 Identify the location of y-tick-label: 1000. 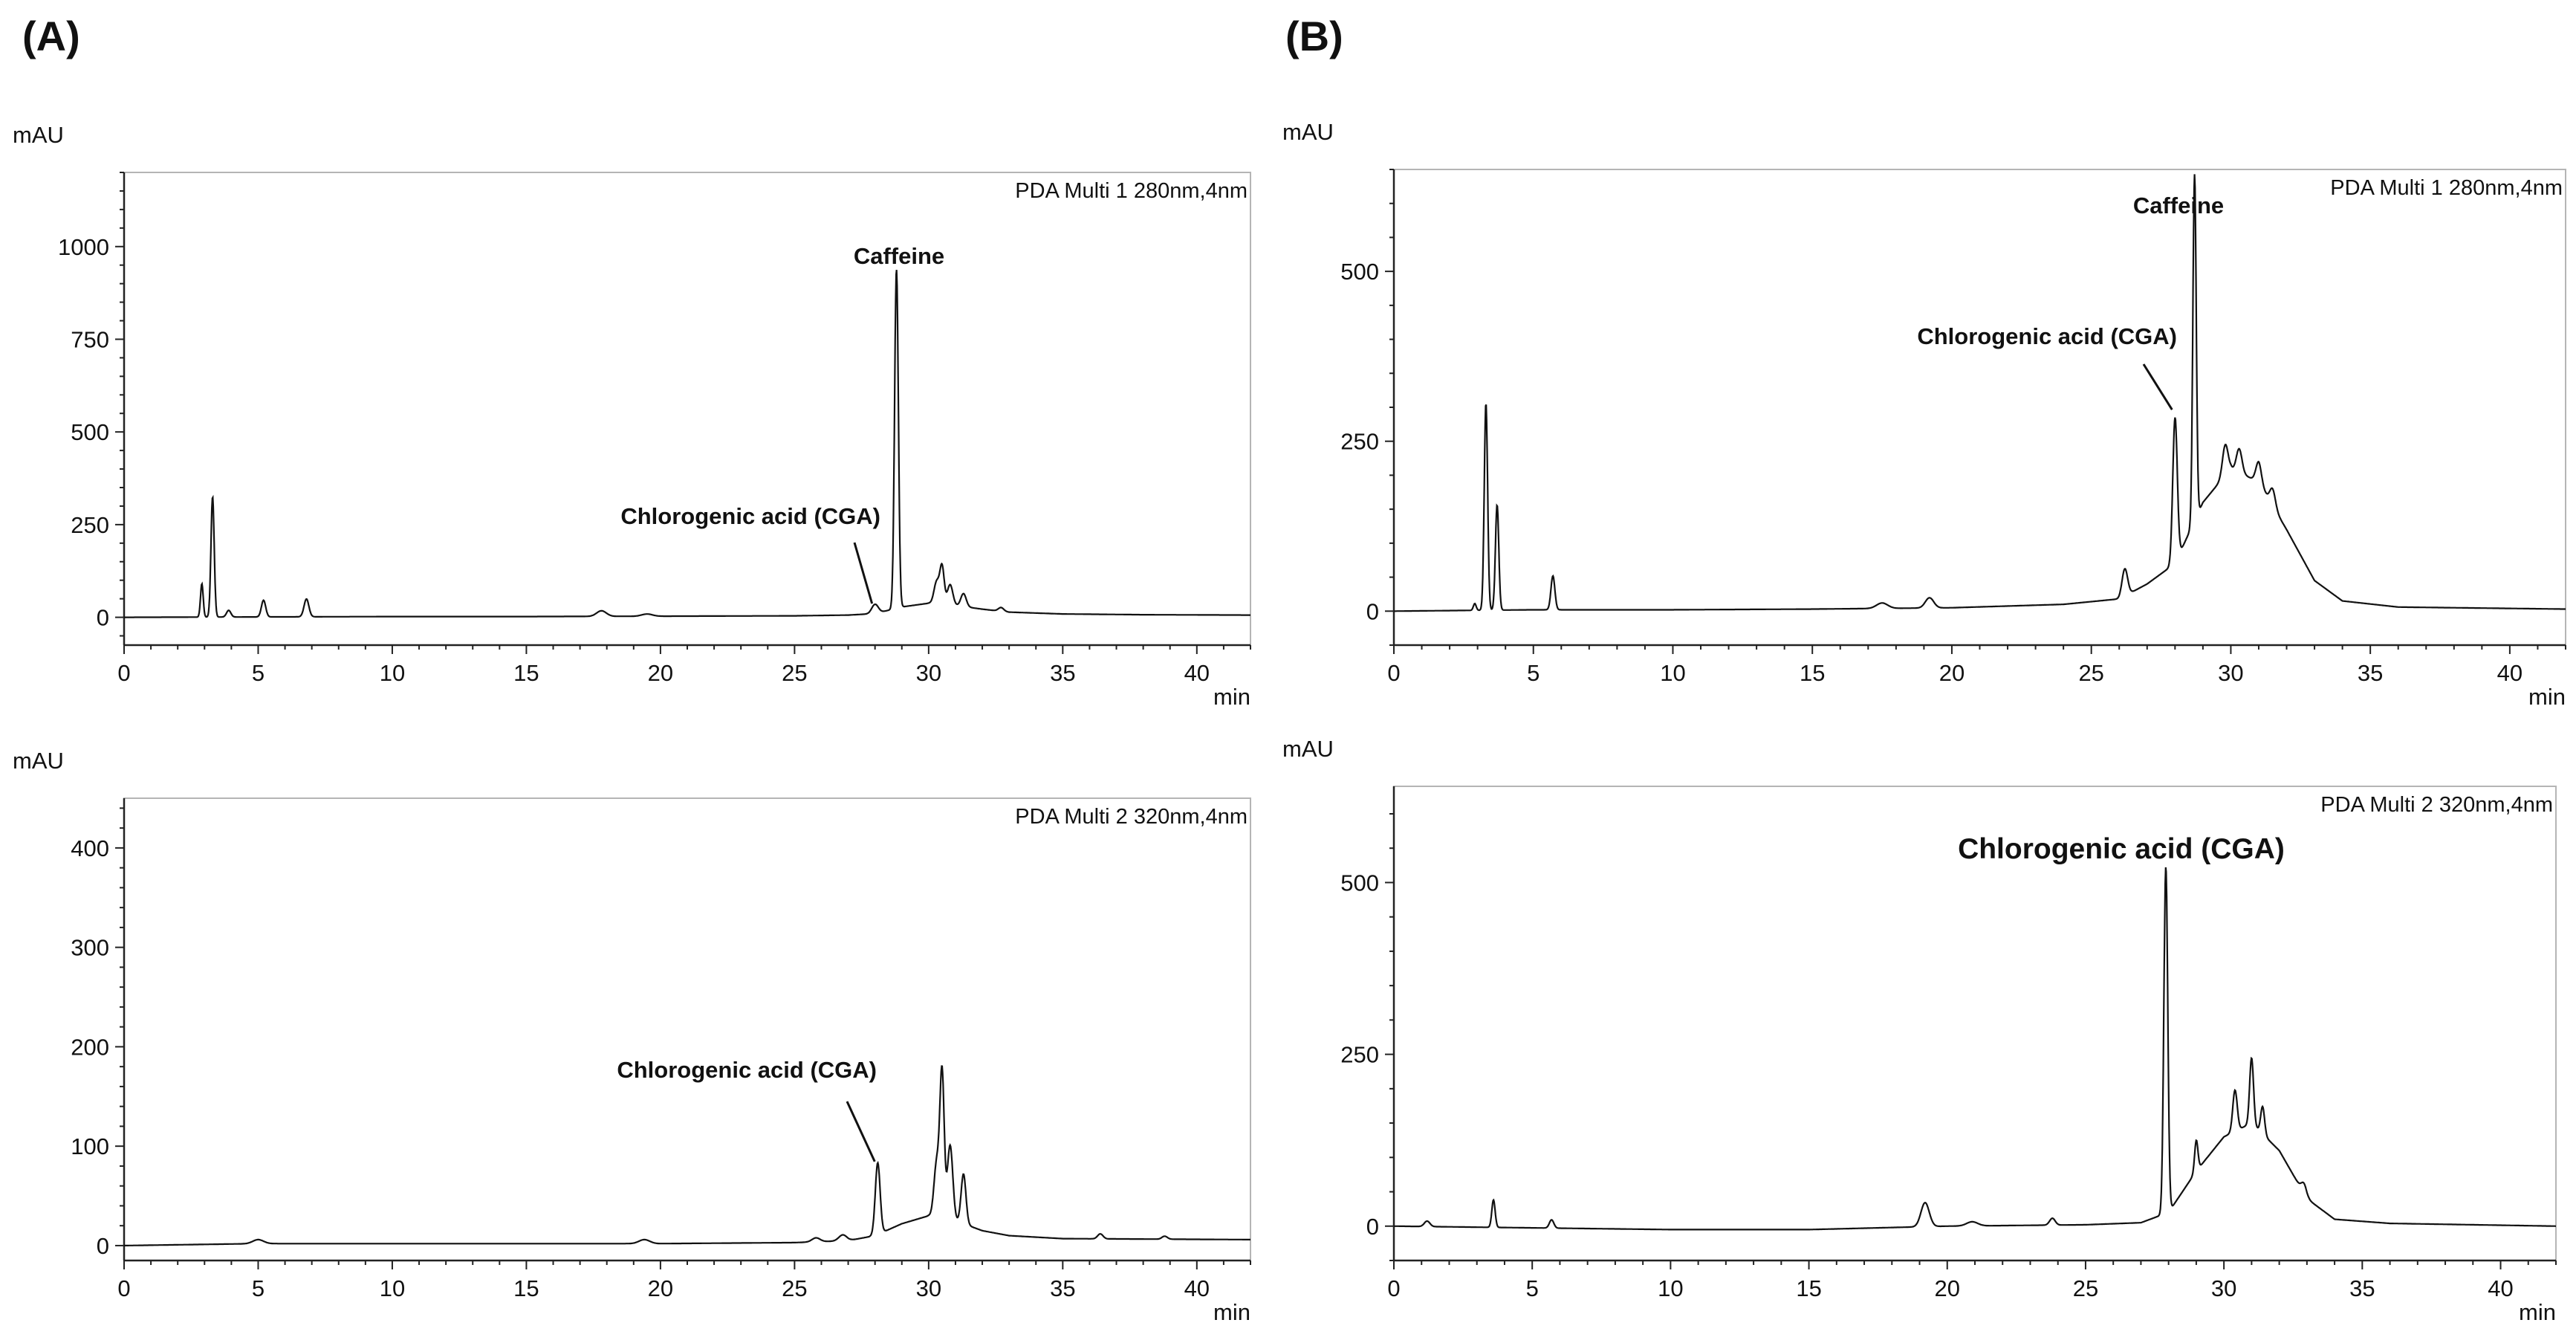
(83, 247).